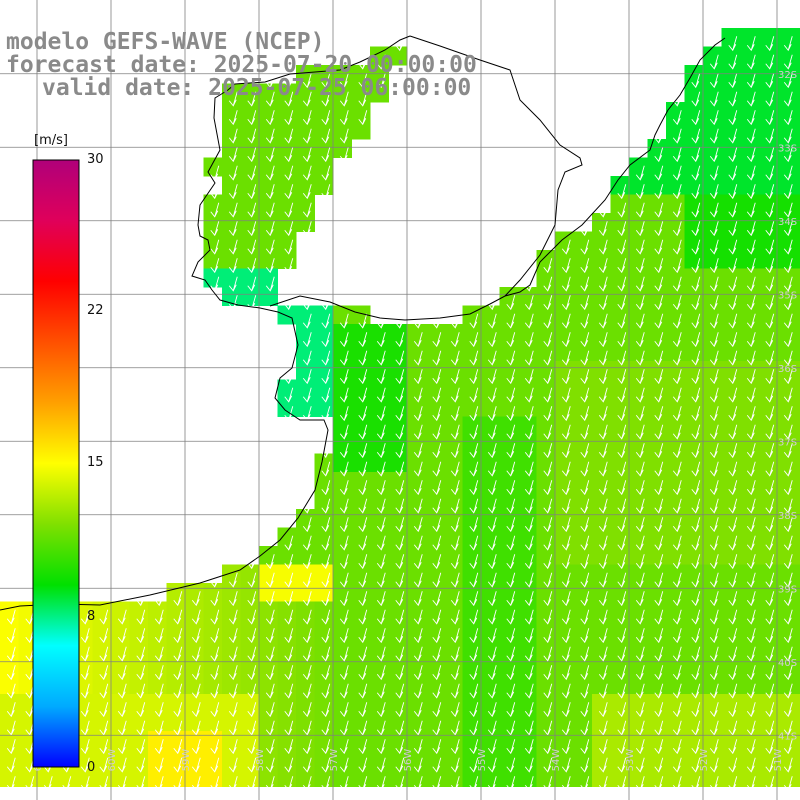 This screenshot has height=800, width=800. What do you see at coordinates (95, 310) in the screenshot?
I see `colorbar-tick-22: 22` at bounding box center [95, 310].